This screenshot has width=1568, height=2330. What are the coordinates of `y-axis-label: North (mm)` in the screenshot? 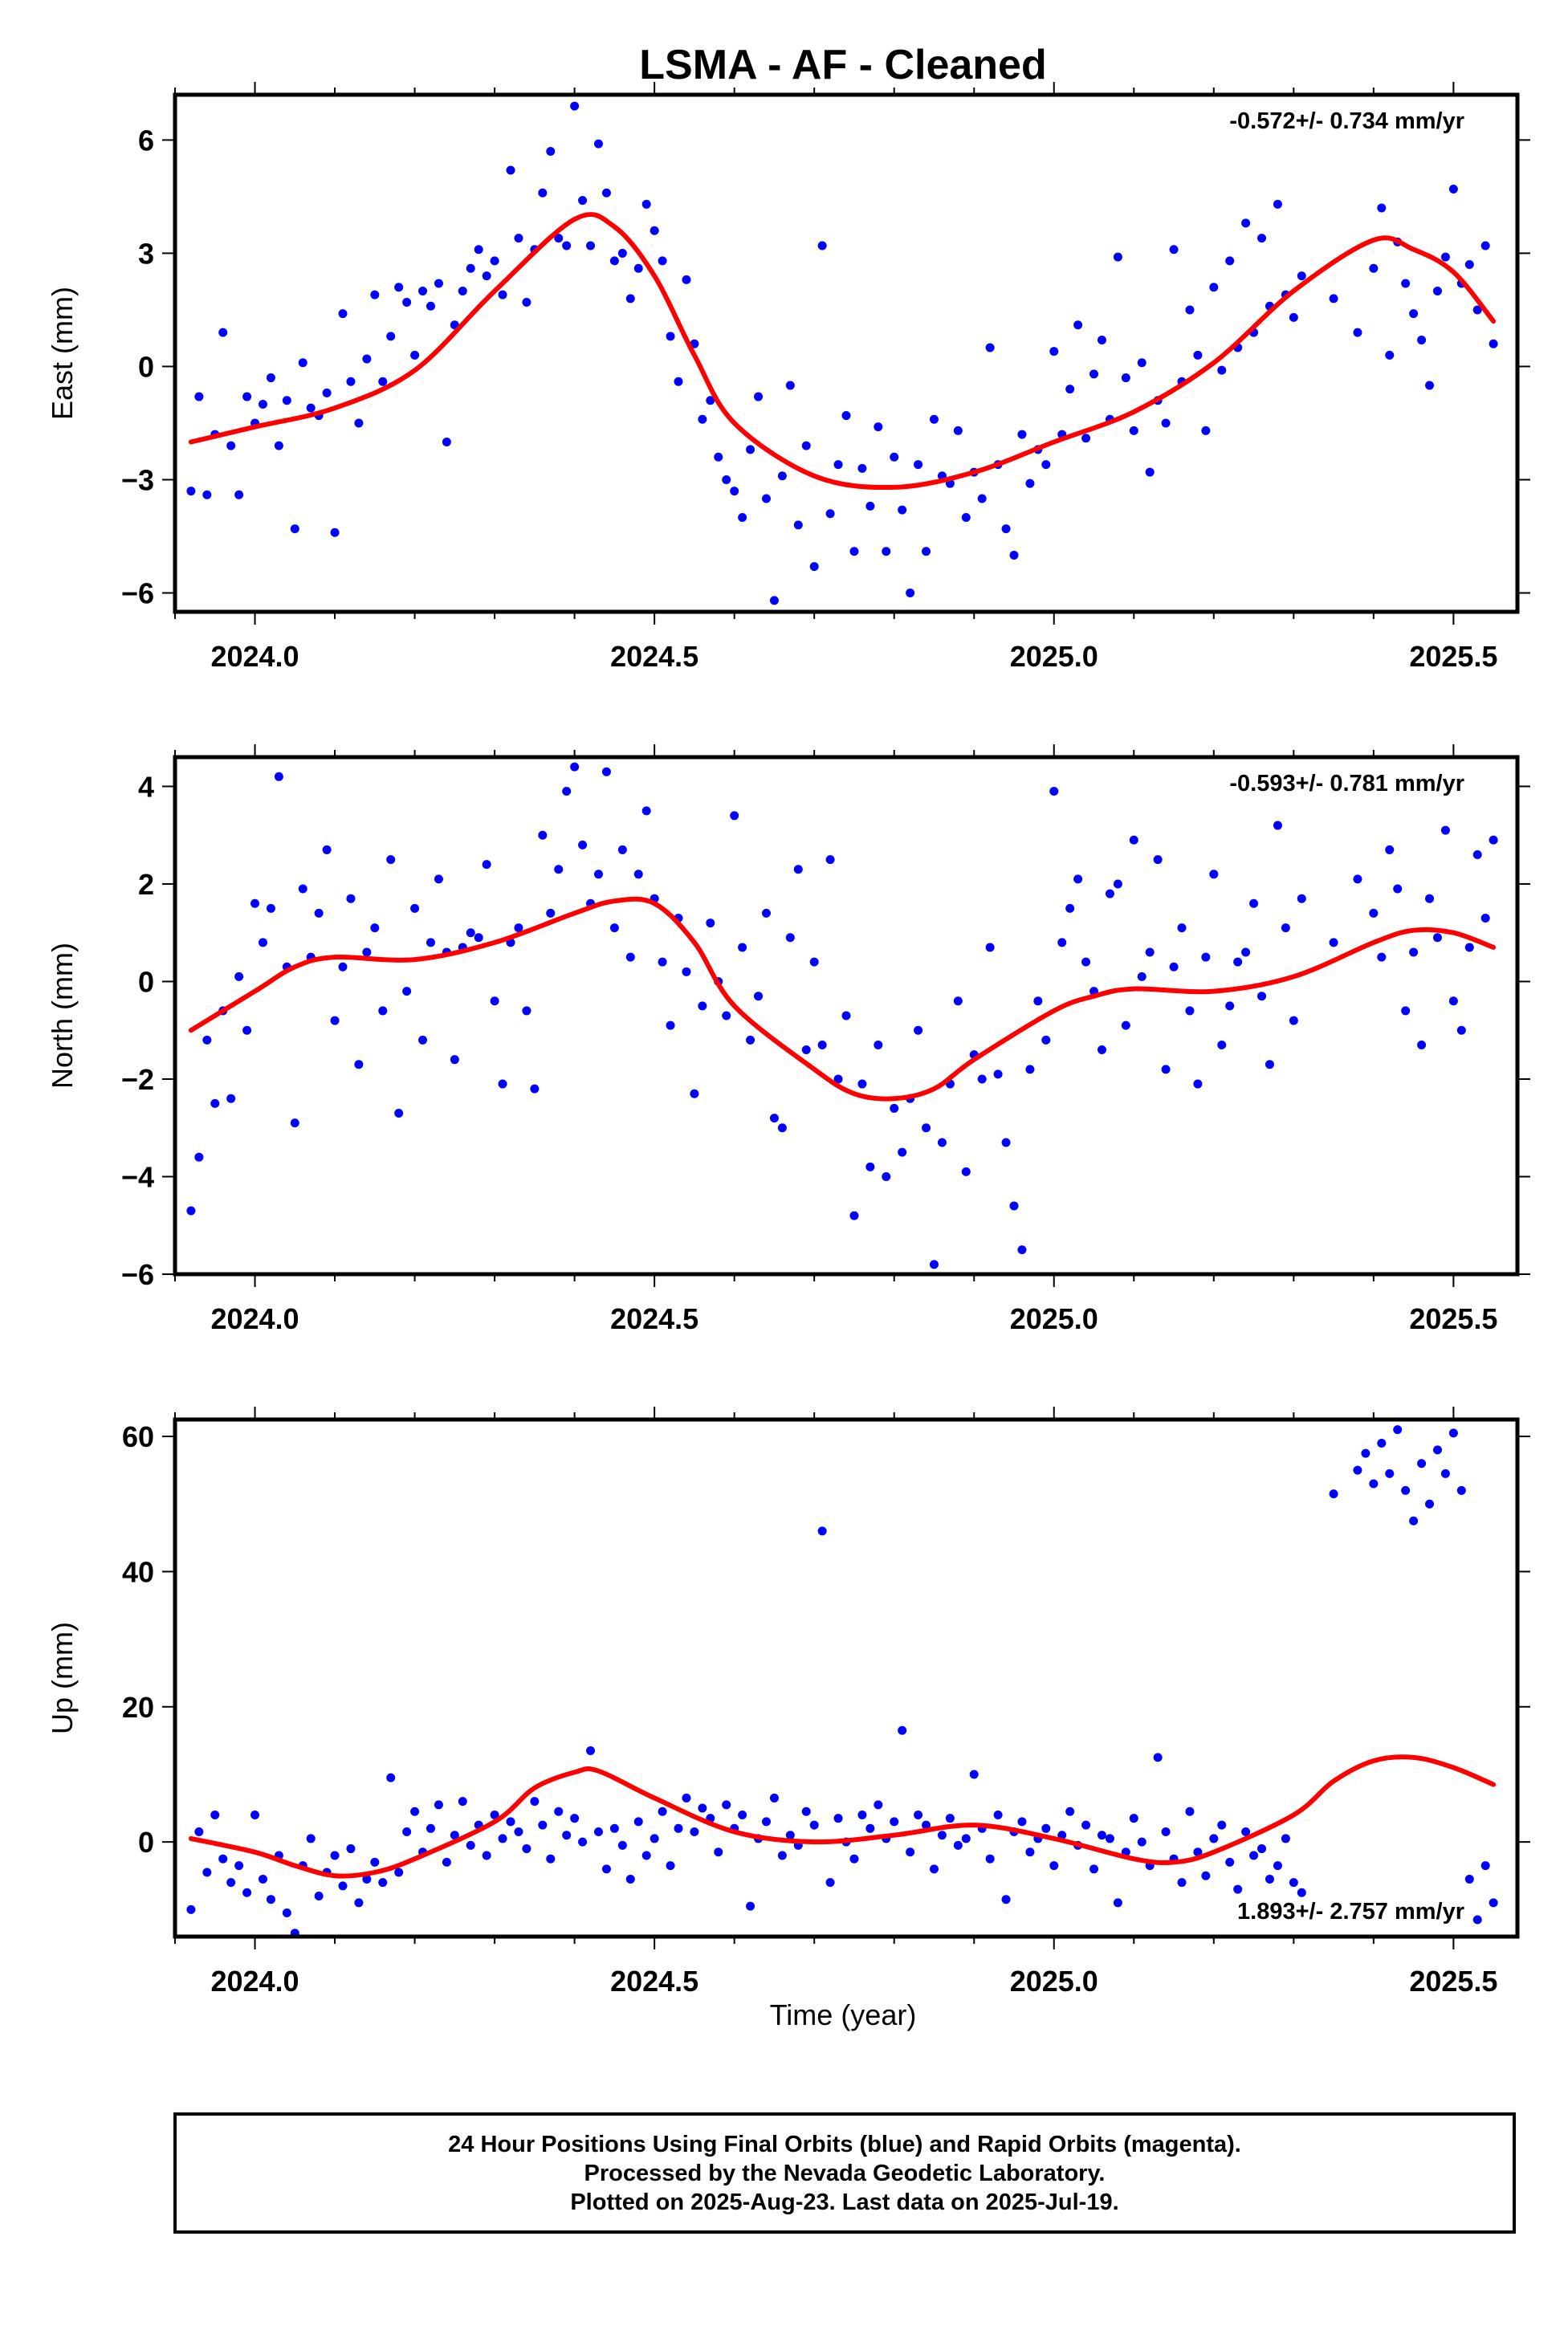 It's located at (62, 1016).